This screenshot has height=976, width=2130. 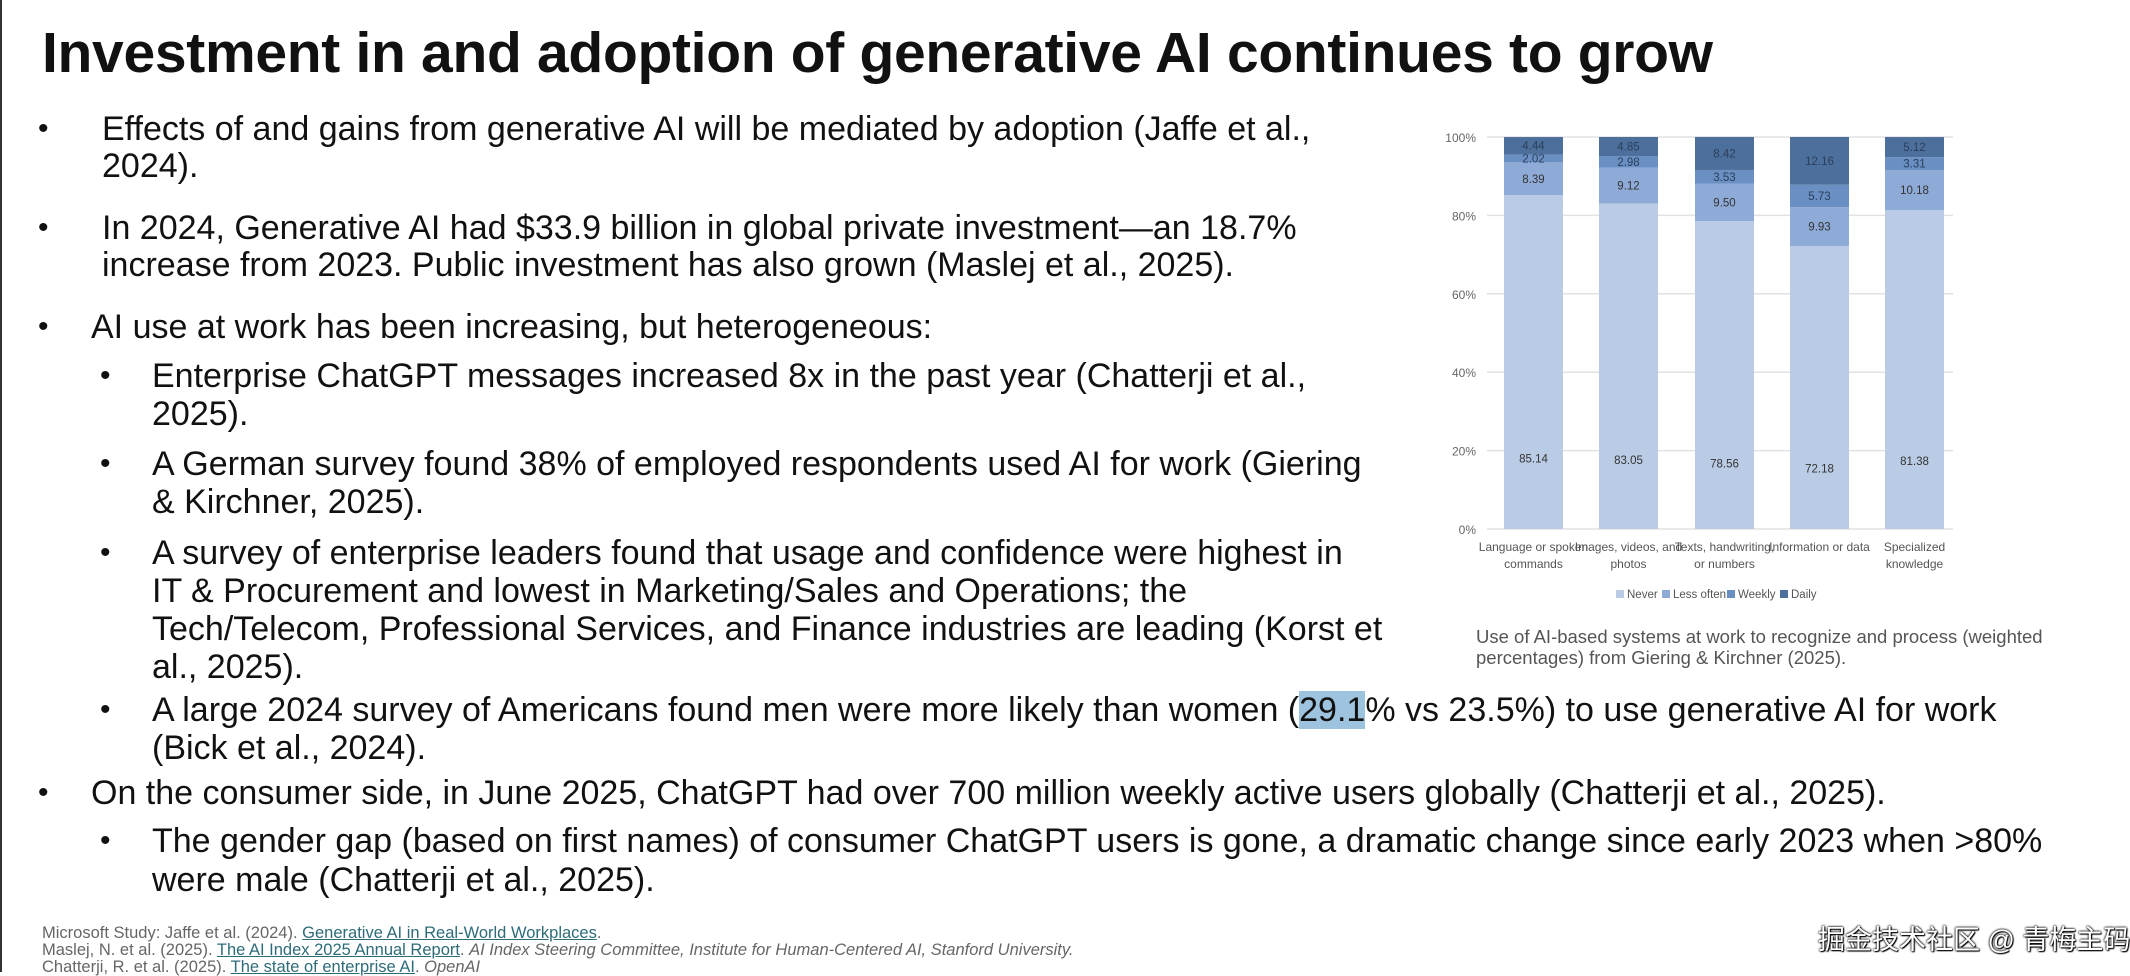 I want to click on data-label: 10.18, so click(x=1914, y=191).